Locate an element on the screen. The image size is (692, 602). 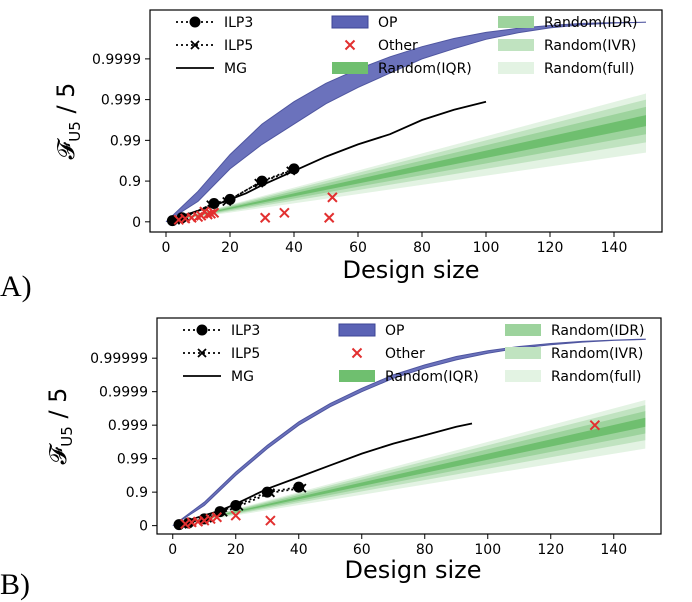
legend-label-op: OP is located at coordinates (394, 331).